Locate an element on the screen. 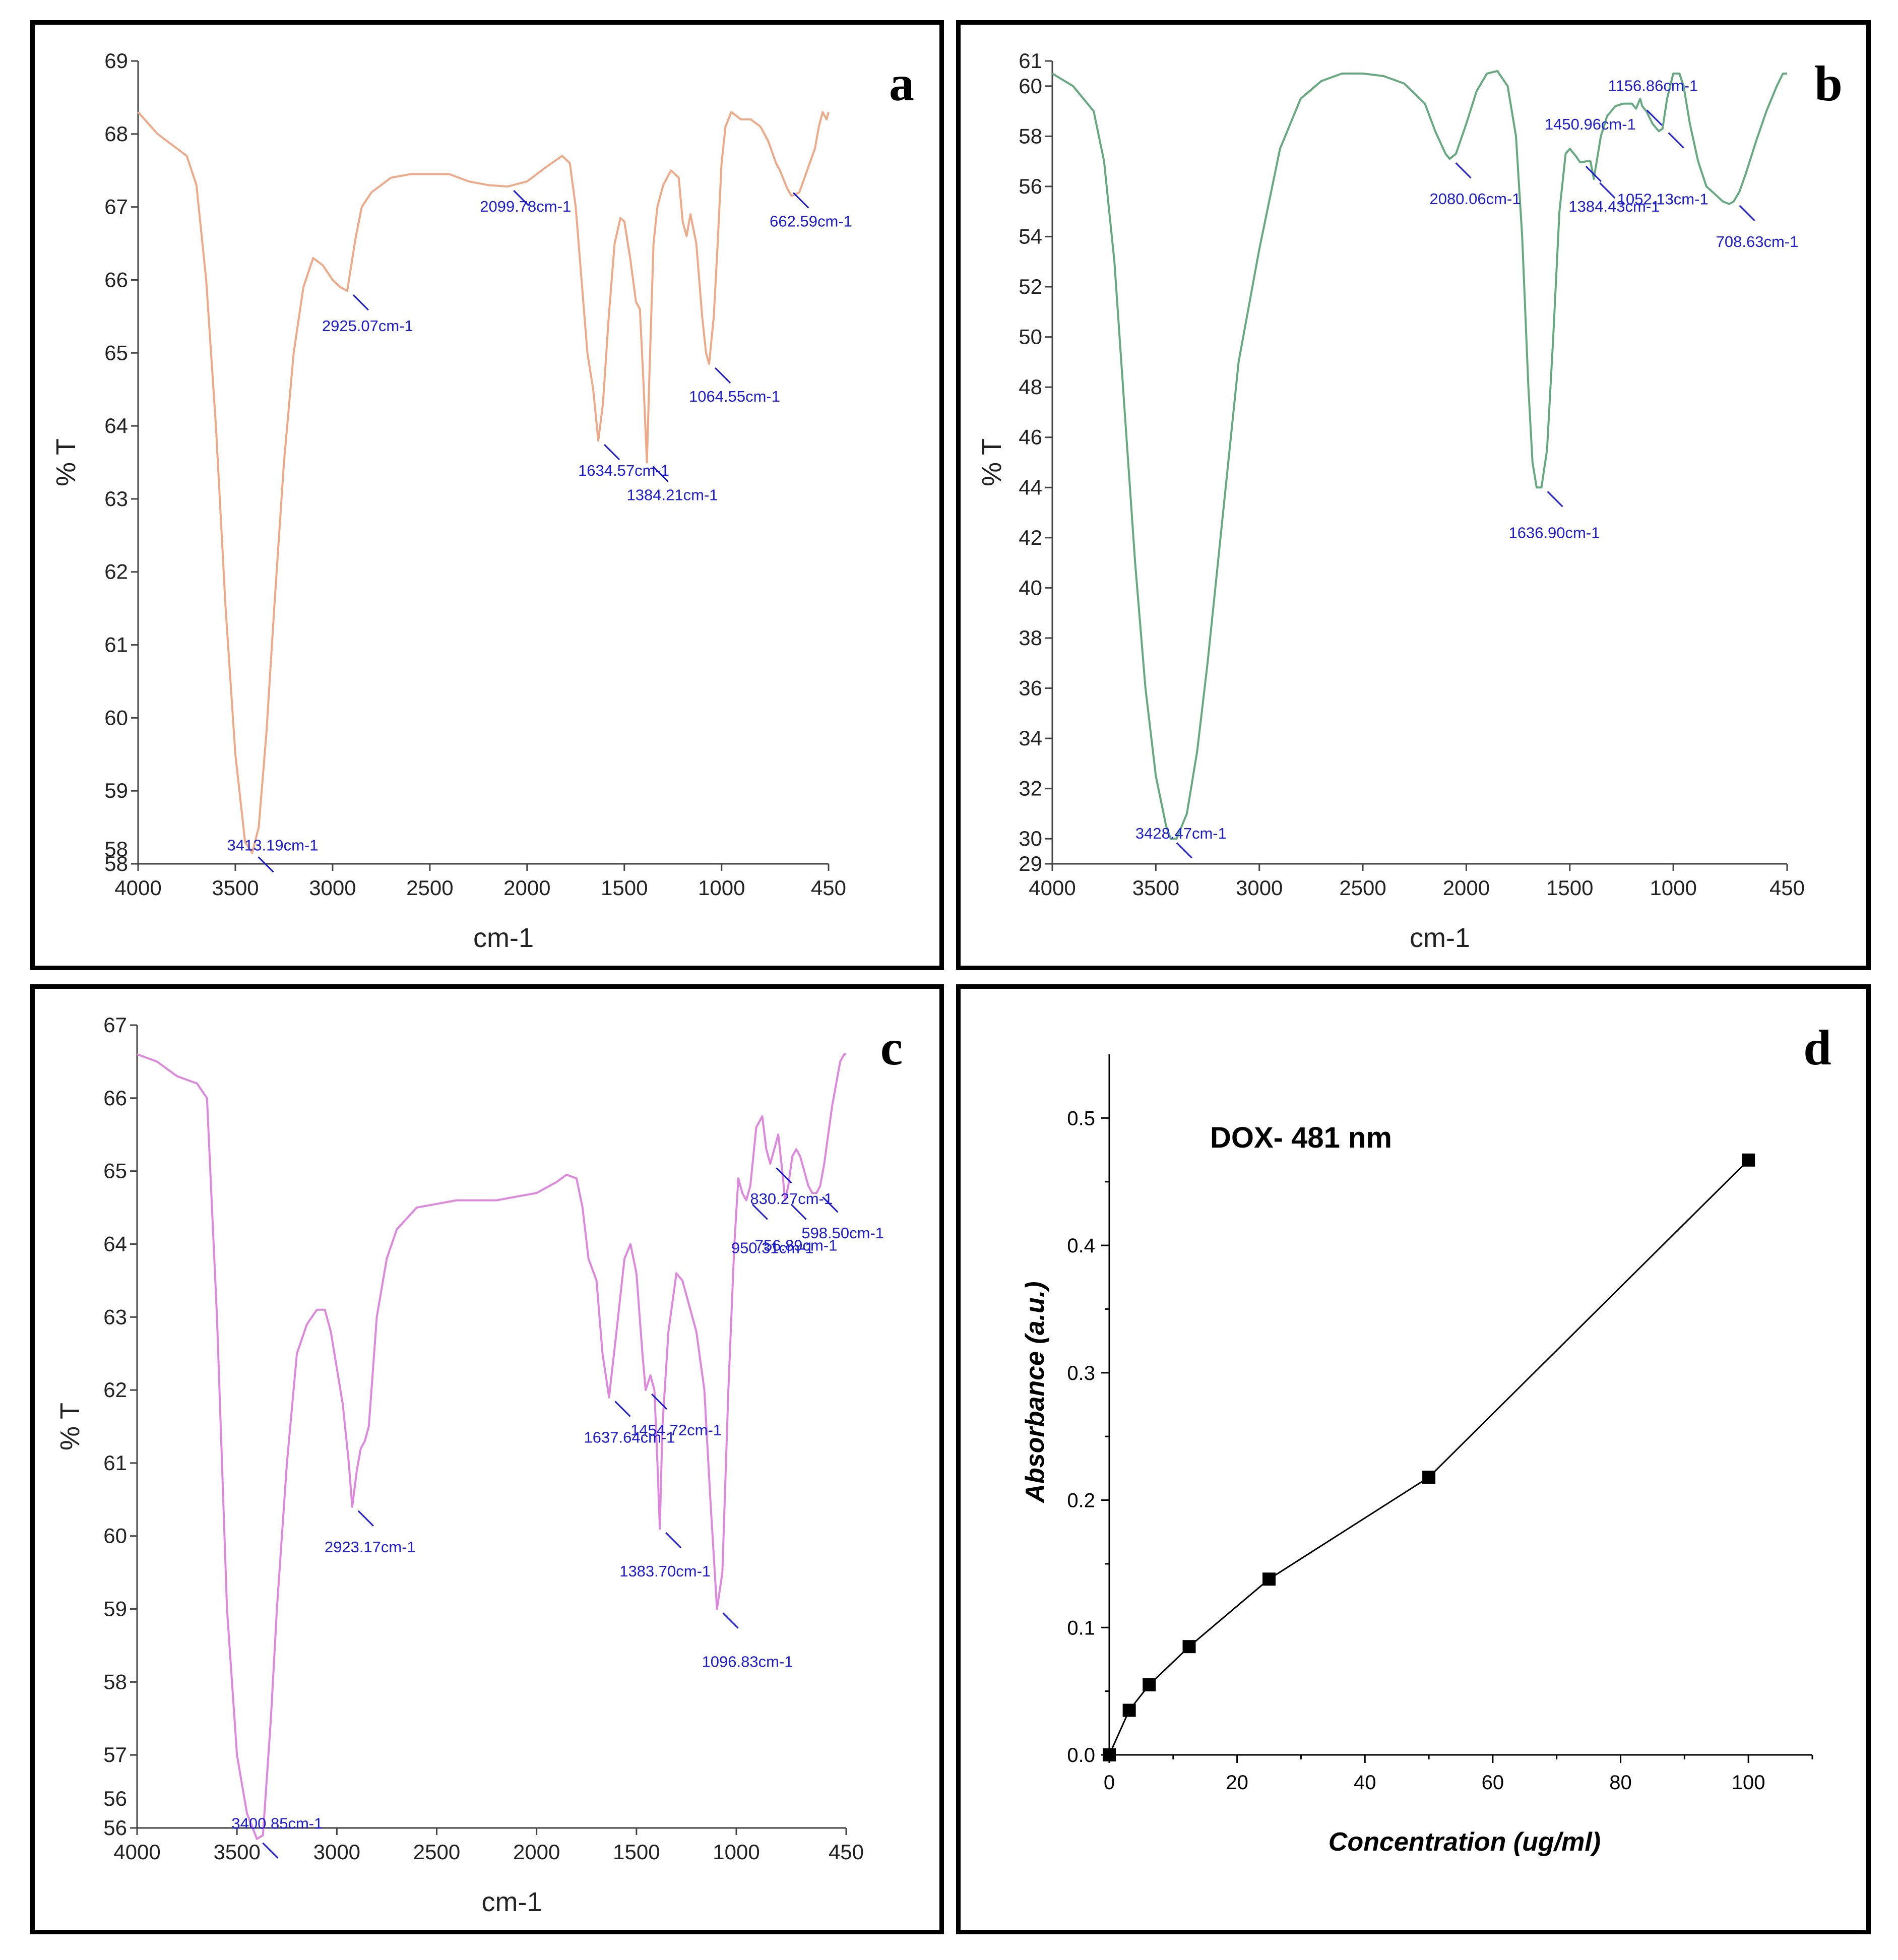  y-tick-label: 0.1 is located at coordinates (1081, 1628).